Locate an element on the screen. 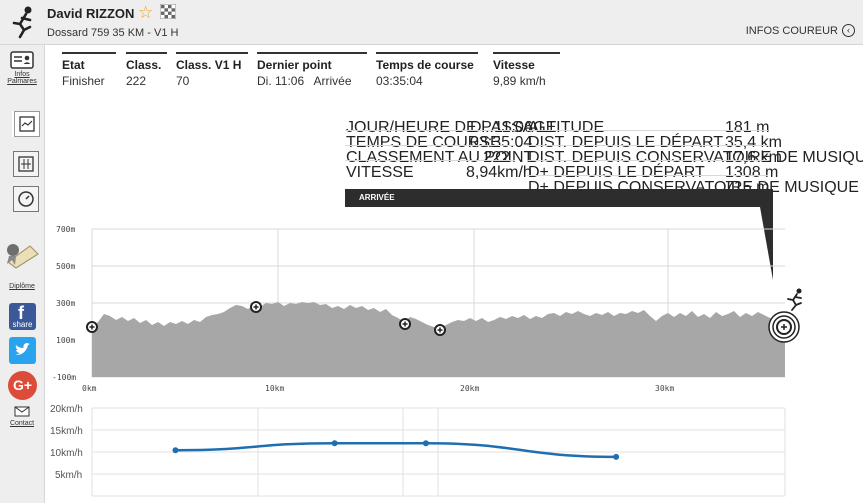 Image resolution: width=863 pixels, height=503 pixels. x-tick-label: 0km is located at coordinates (89, 388).